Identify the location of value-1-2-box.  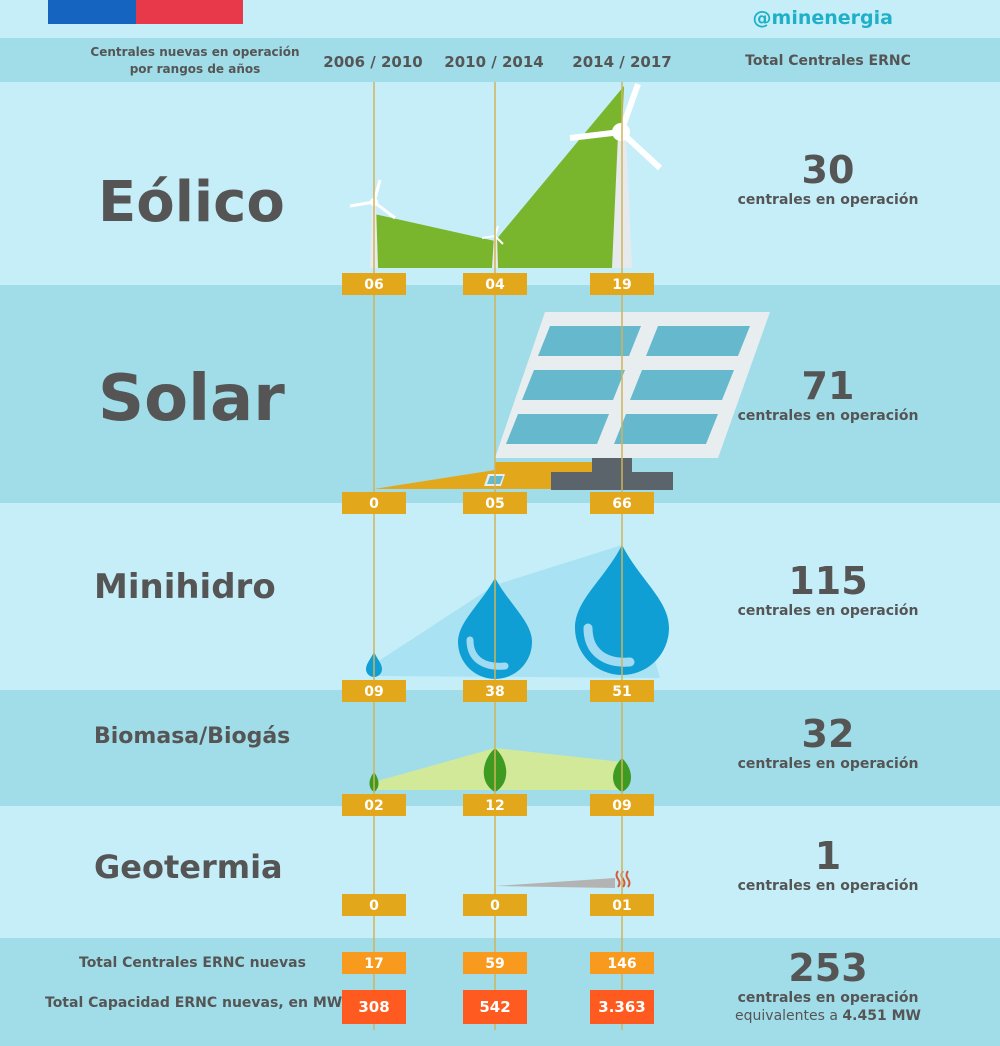
(622, 503).